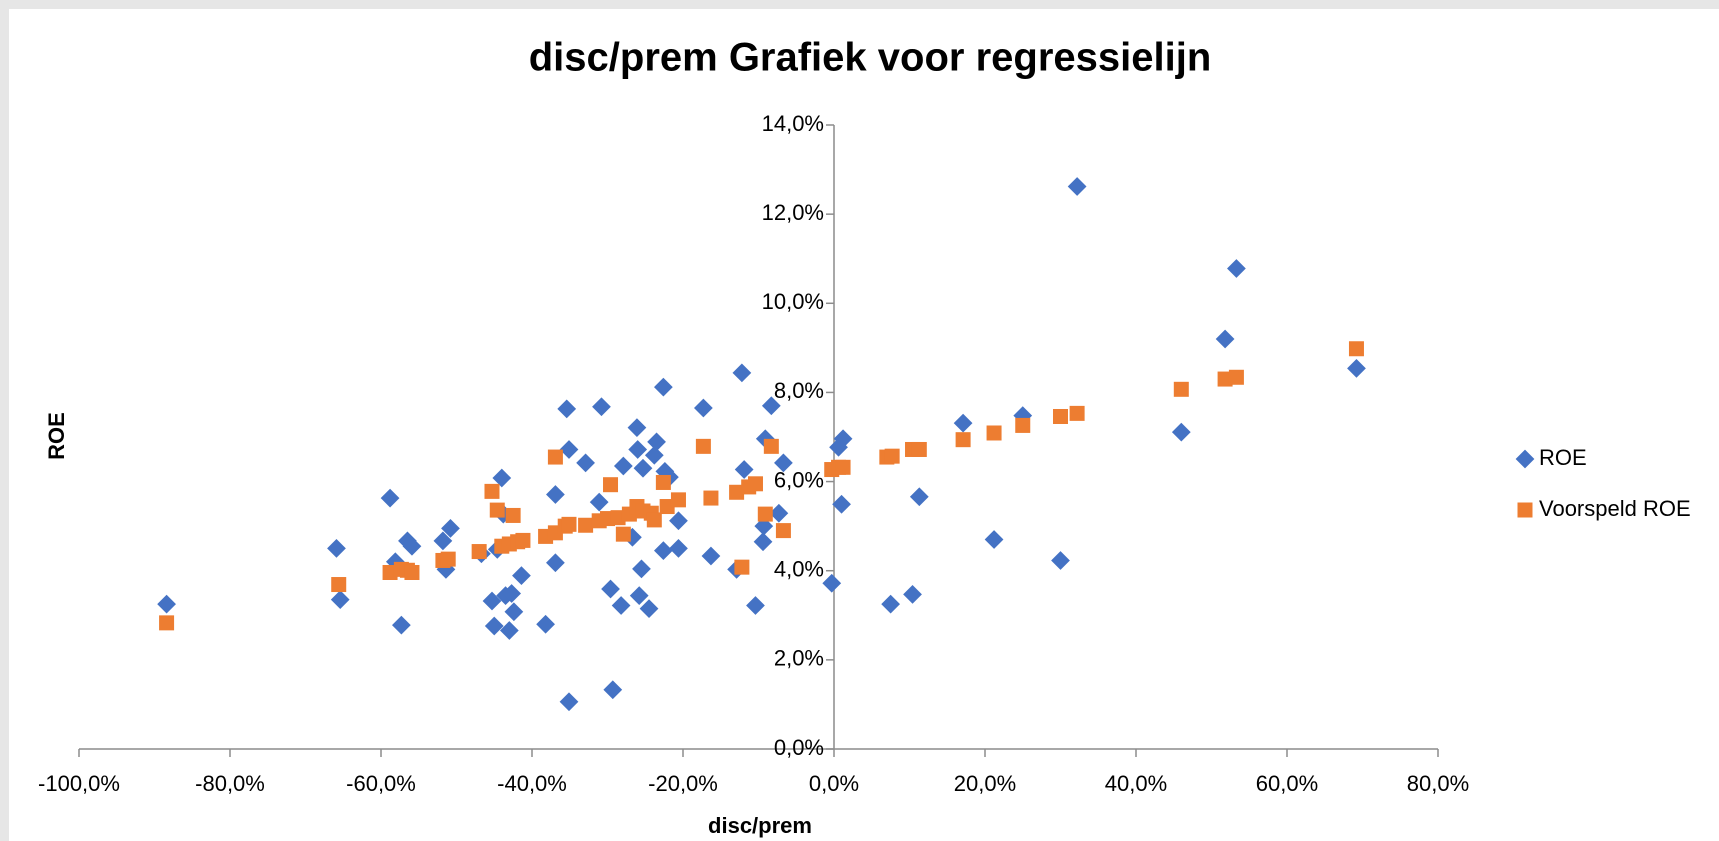 The image size is (1719, 841). I want to click on legend-label: Voorspeld ROE, so click(1615, 508).